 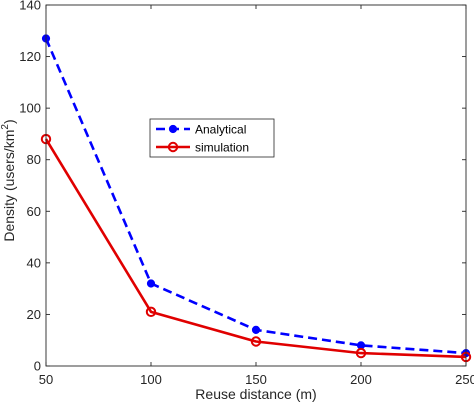 What do you see at coordinates (9, 121) in the screenshot?
I see `y-axis-label-close: )` at bounding box center [9, 121].